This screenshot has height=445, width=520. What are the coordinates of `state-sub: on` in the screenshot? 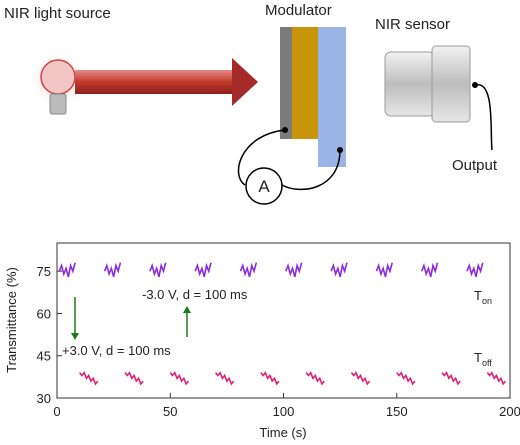 It's located at (487, 301).